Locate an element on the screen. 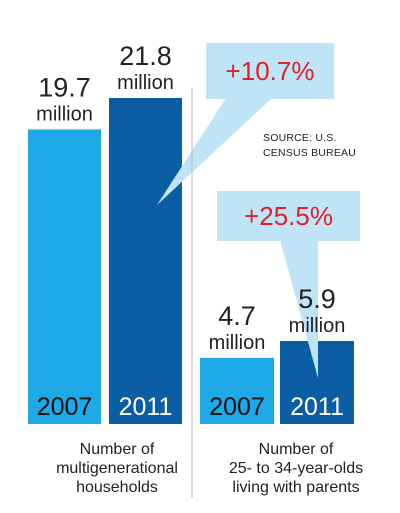  year-label-2011-chart2: 2011 is located at coordinates (317, 407).